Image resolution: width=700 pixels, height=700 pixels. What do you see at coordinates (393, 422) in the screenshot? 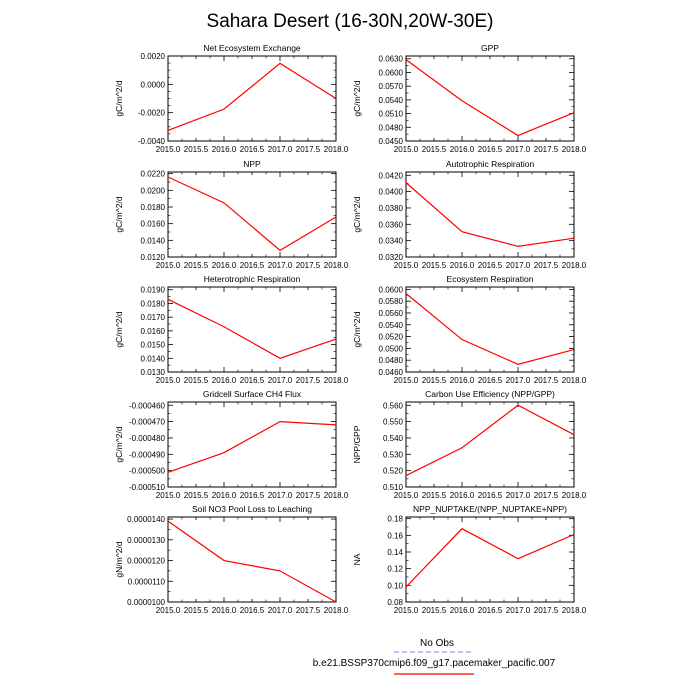
I see `y-tick-label: 0.550` at bounding box center [393, 422].